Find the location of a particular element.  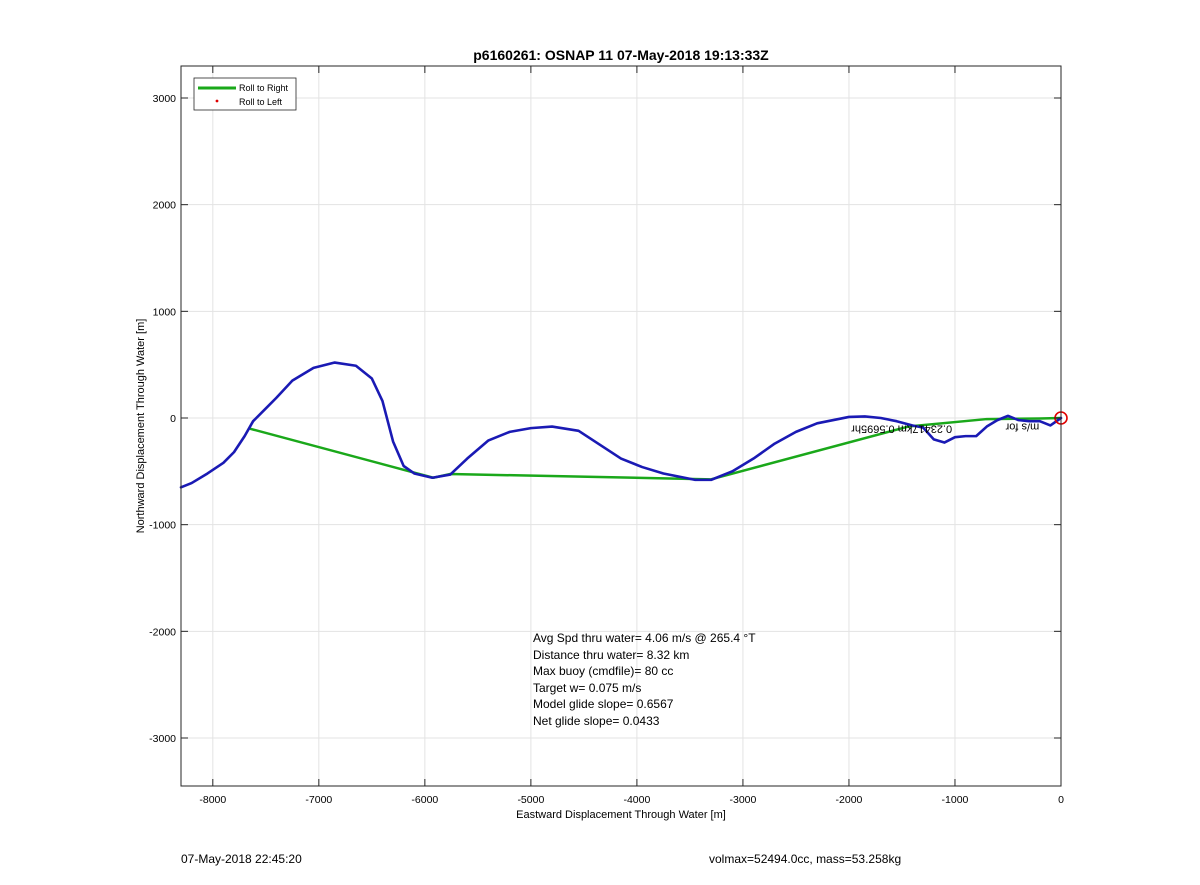

annotation-text-overlap: m/s for is located at coordinates (1022, 426).